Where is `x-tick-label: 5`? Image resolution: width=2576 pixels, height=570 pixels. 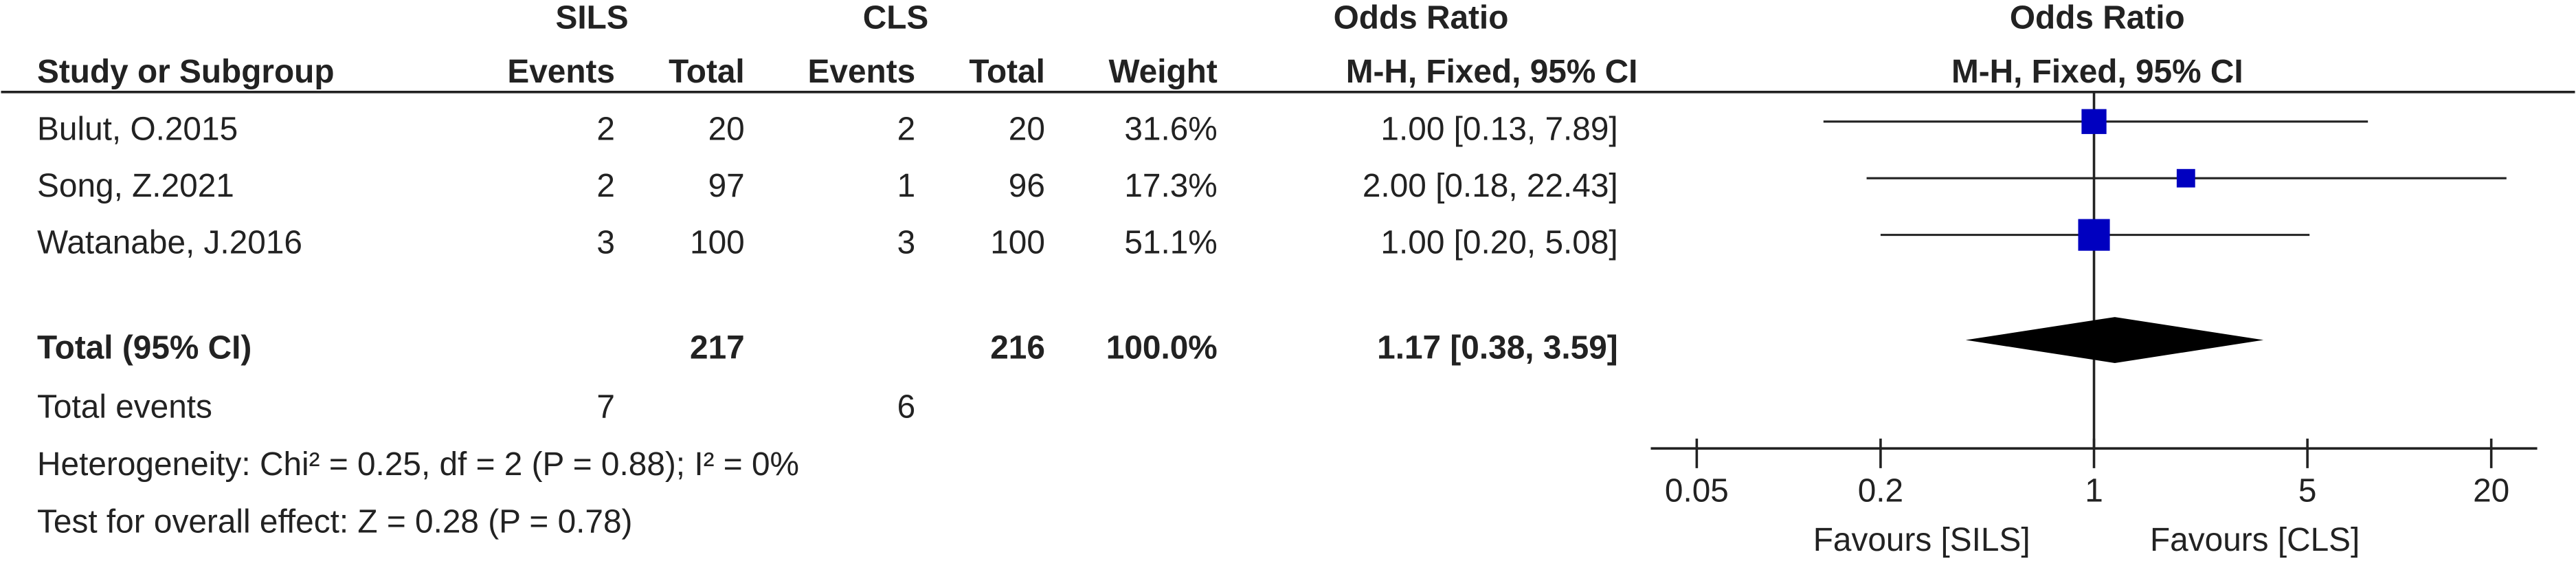 x-tick-label: 5 is located at coordinates (2307, 491).